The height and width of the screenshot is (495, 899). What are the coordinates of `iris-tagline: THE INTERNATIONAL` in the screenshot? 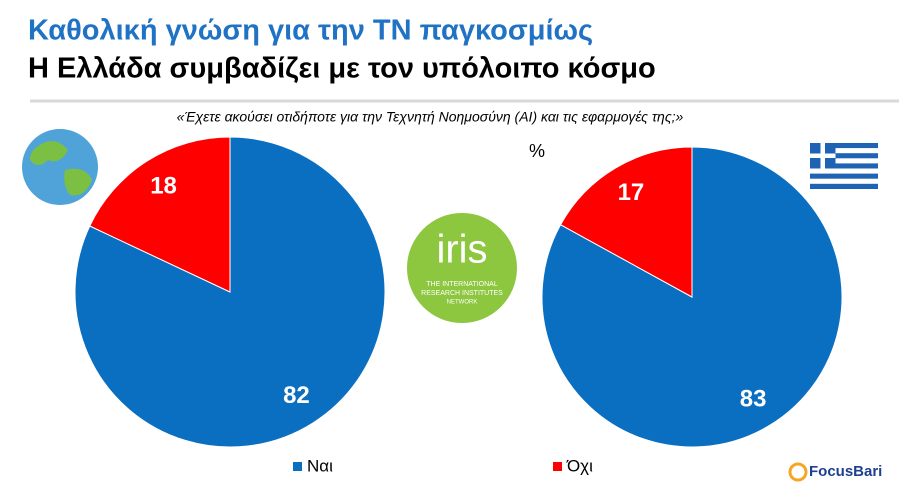 It's located at (462, 284).